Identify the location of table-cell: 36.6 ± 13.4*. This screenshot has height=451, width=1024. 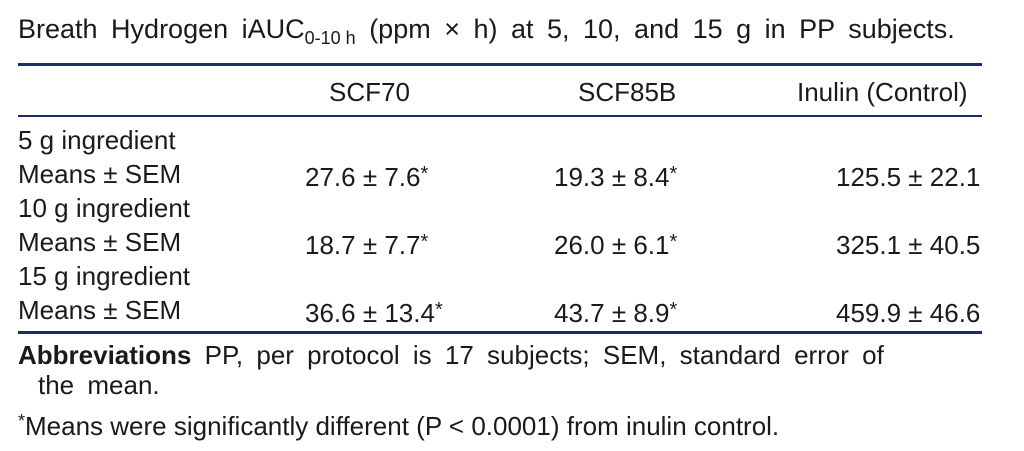
(374, 311).